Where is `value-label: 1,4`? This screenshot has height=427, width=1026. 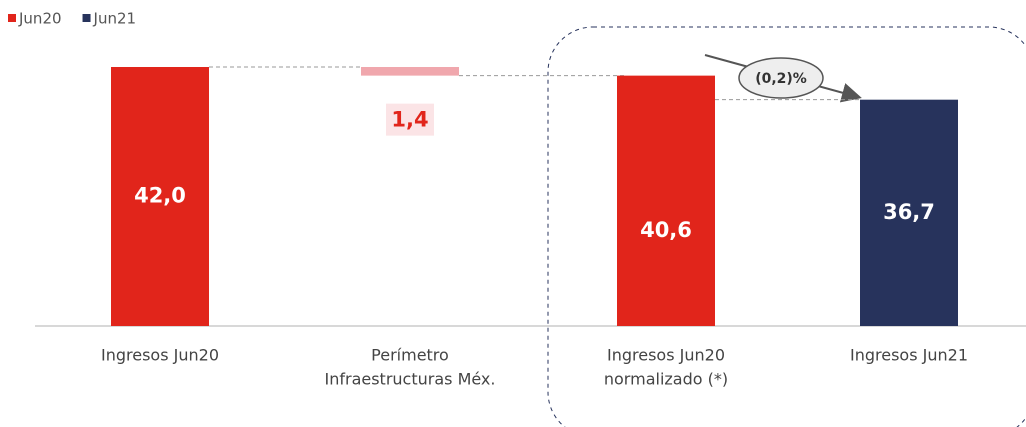 value-label: 1,4 is located at coordinates (409, 120).